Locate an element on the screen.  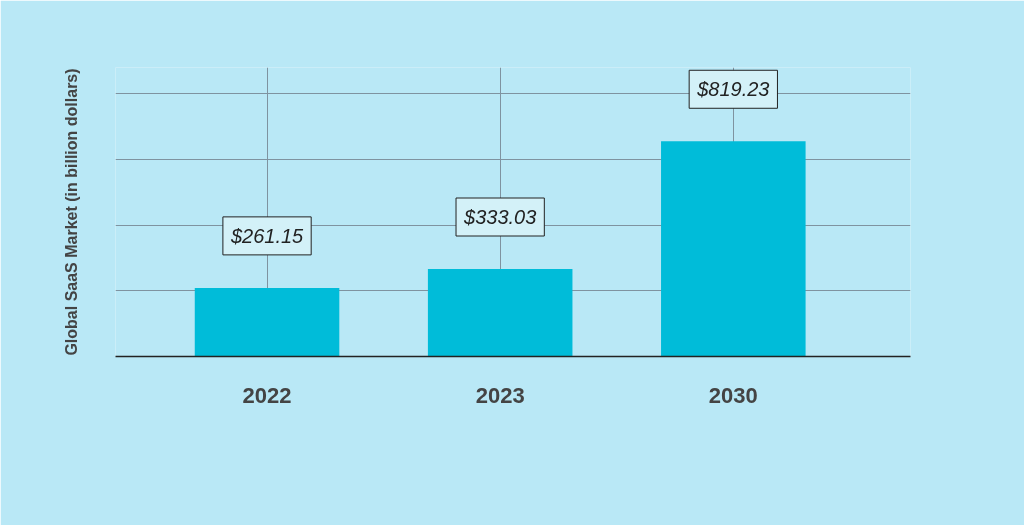
data-label: $333.03 is located at coordinates (500, 217).